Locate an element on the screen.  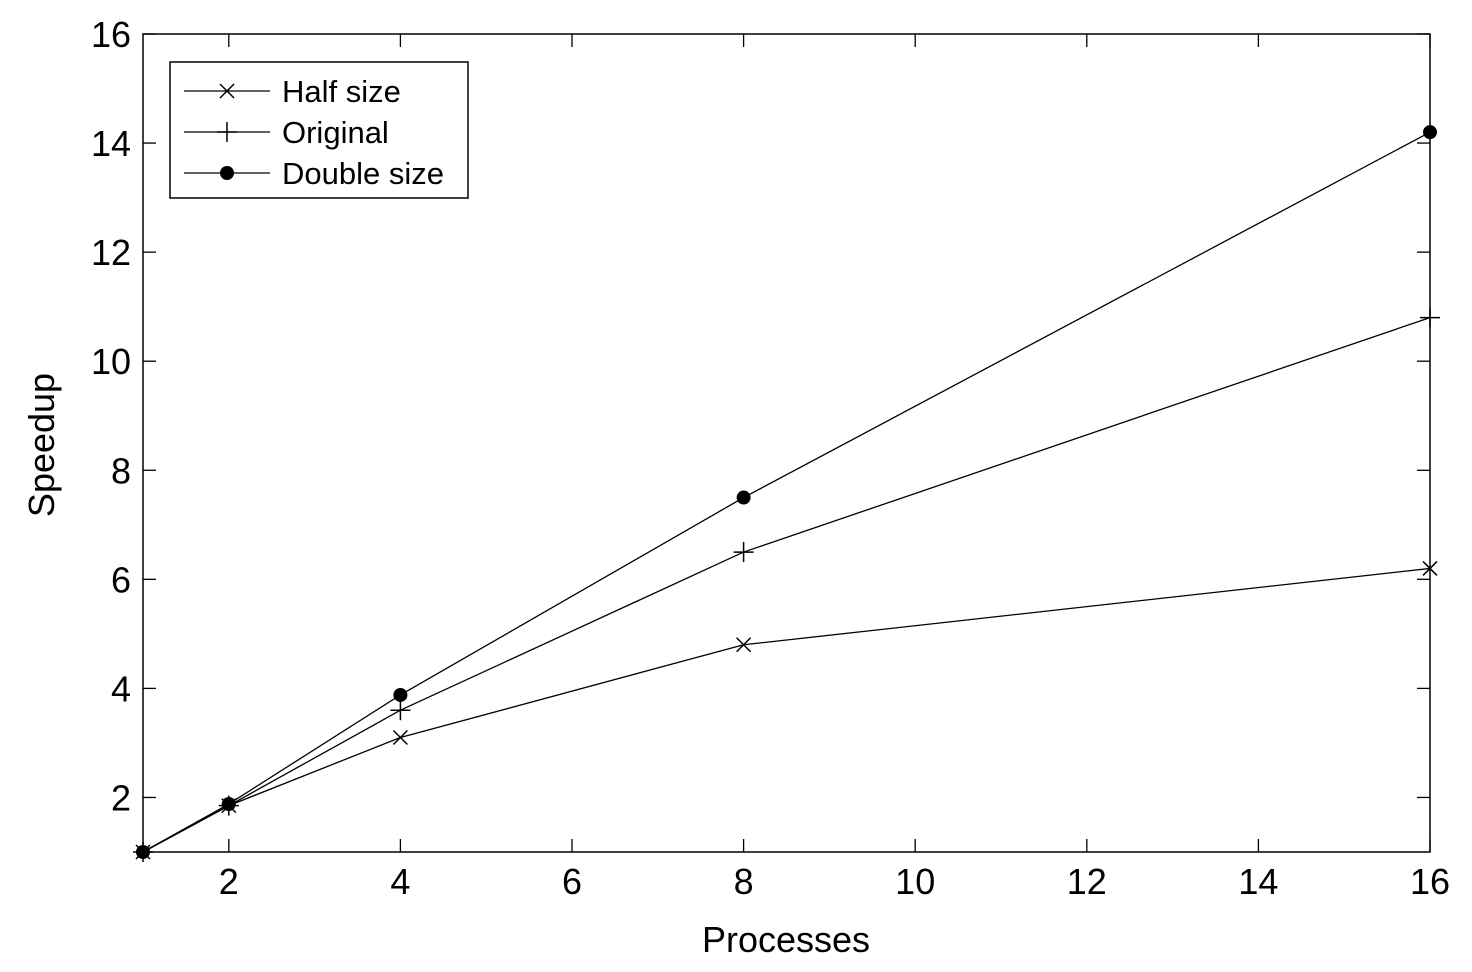
x-tick-label: 6 is located at coordinates (572, 881).